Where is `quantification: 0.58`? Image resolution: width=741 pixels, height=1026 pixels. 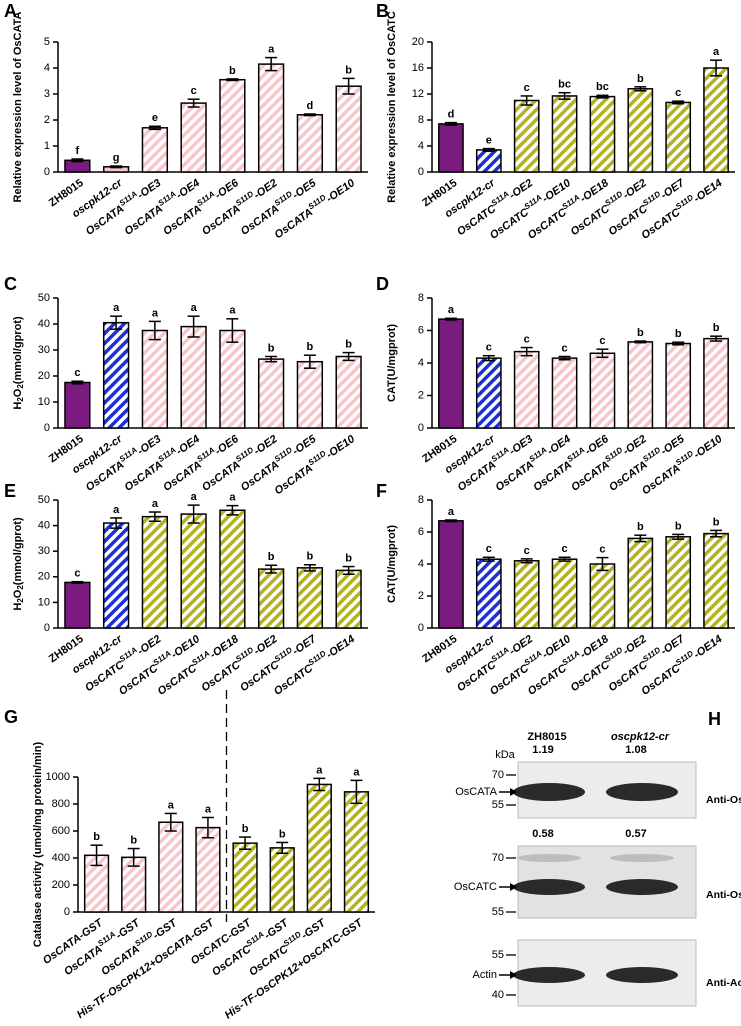 quantification: 0.58 is located at coordinates (542, 834).